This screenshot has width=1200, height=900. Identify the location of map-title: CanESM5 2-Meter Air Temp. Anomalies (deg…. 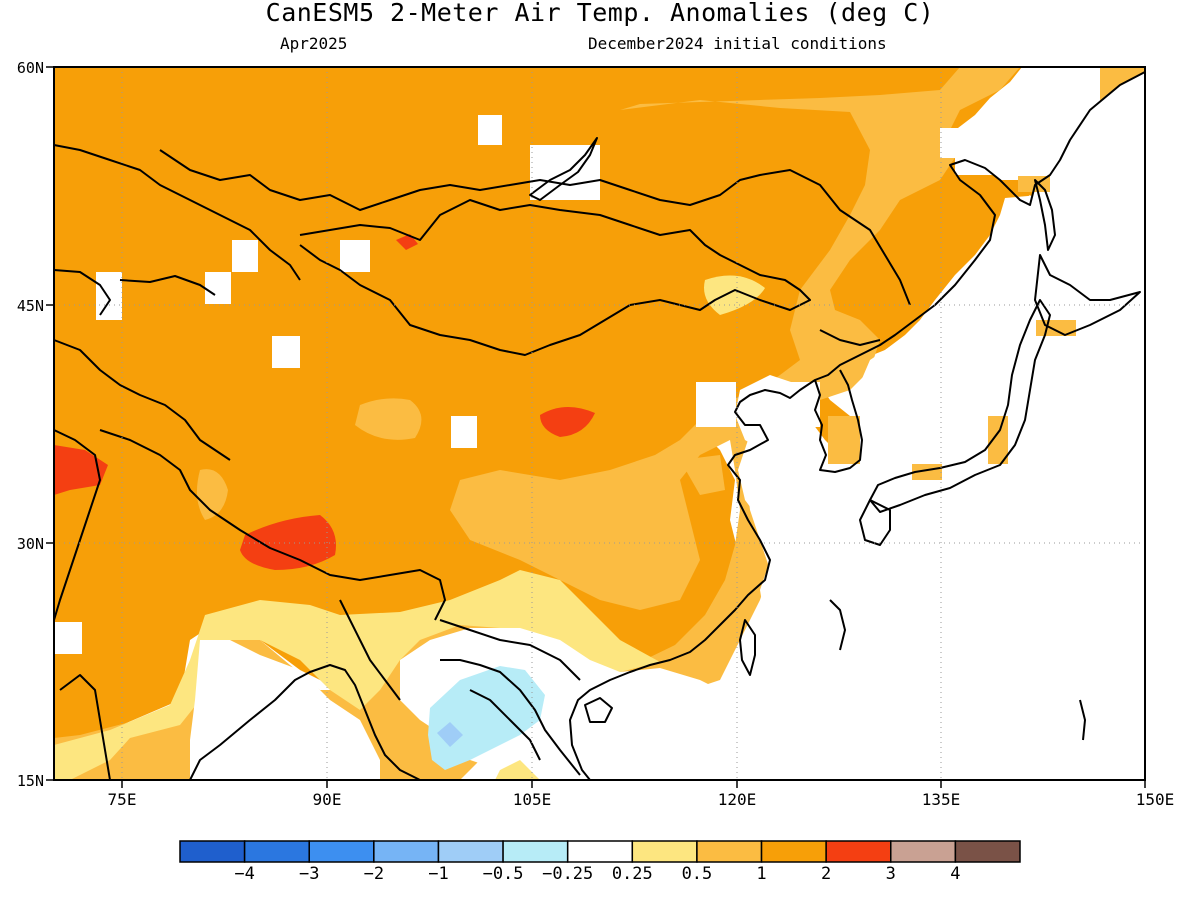
(600, 13).